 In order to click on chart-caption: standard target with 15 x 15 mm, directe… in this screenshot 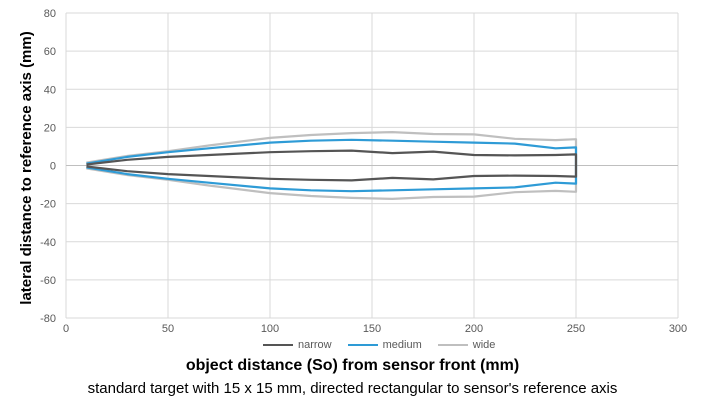, I will do `click(352, 388)`.